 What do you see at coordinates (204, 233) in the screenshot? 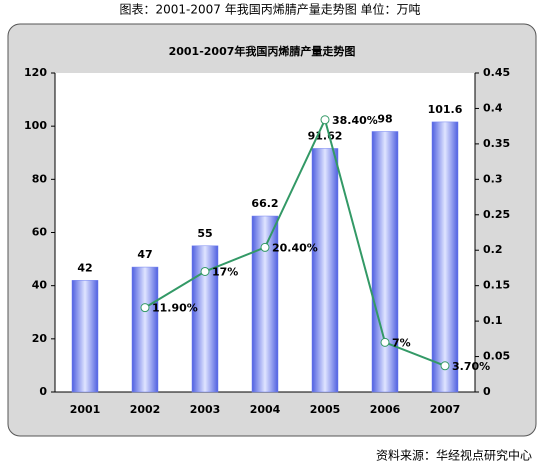
I see `bar-label: 55` at bounding box center [204, 233].